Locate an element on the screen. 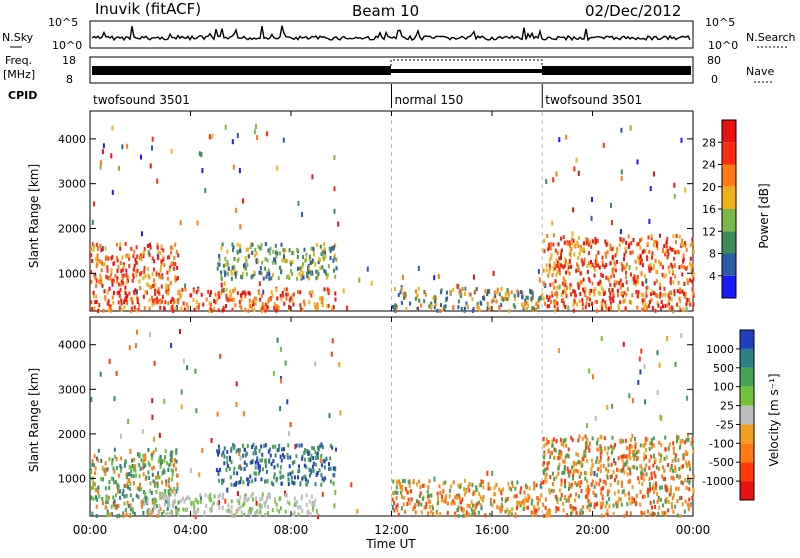 The width and height of the screenshot is (800, 558). nave-trace is located at coordinates (466, 62).